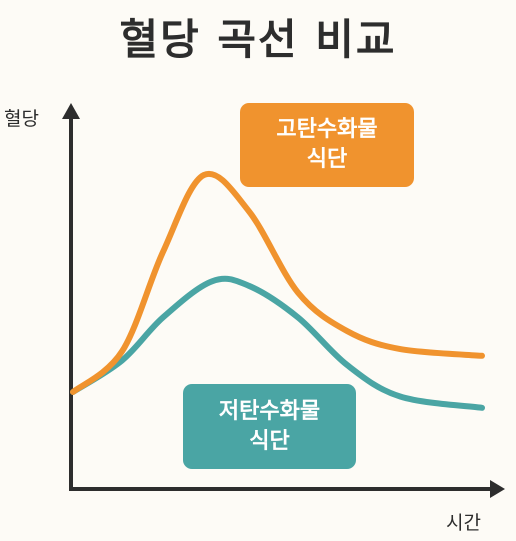  I want to click on low-carb-label-line-1: 저탄수화물, so click(269, 411).